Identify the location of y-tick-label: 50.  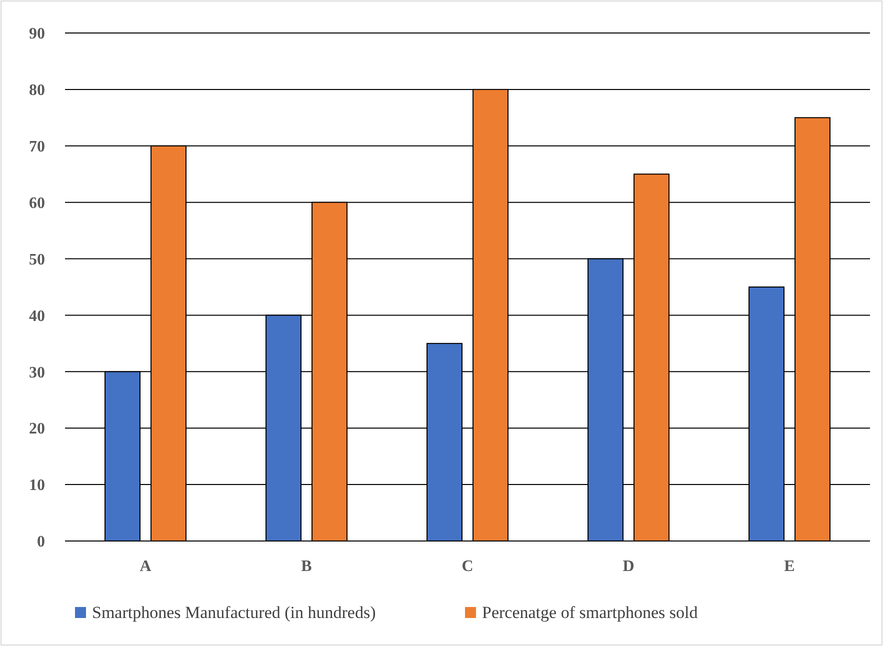
(37, 259).